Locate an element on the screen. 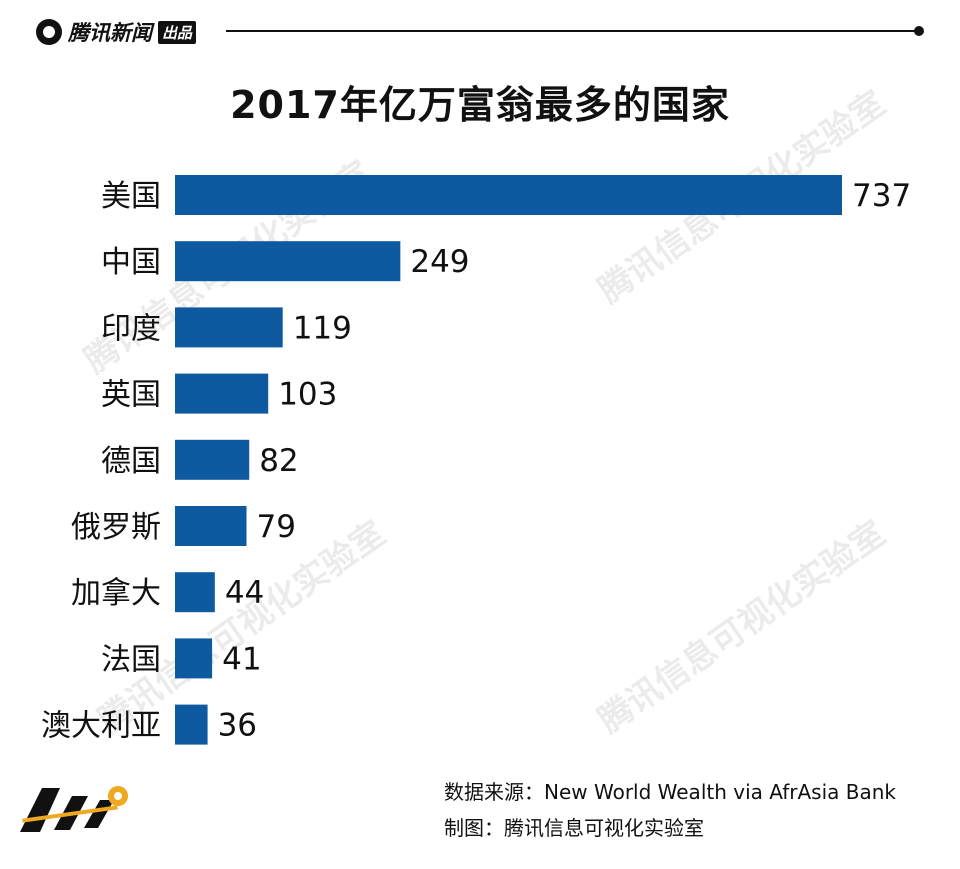 This screenshot has width=960, height=869. category-label: 中国 is located at coordinates (131, 262).